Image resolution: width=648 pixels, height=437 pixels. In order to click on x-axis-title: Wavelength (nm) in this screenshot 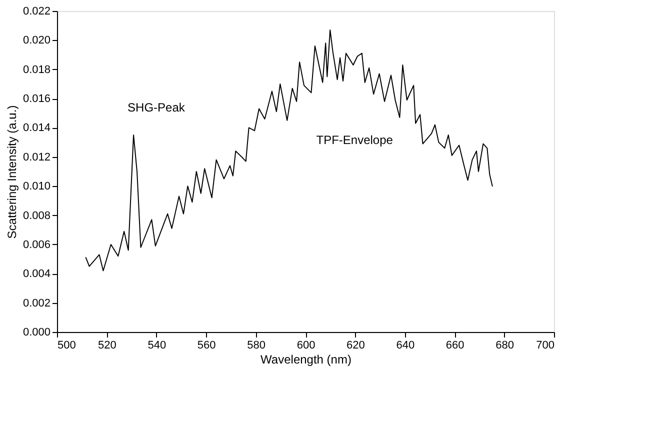, I will do `click(306, 359)`.